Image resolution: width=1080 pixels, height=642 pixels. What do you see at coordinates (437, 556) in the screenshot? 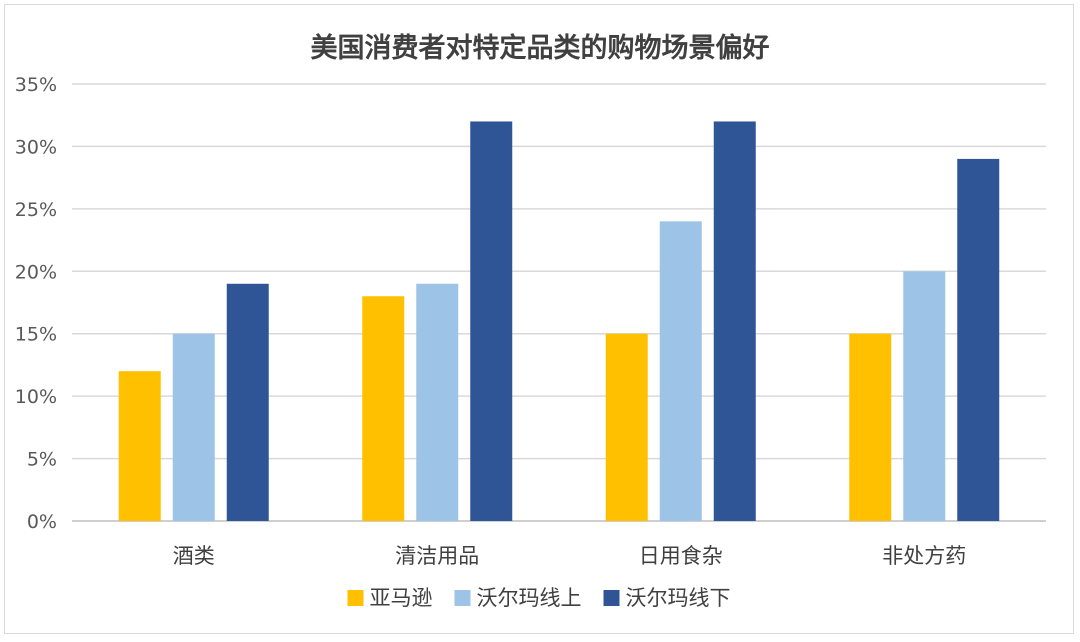
I see `x-category-label: 清洁用品` at bounding box center [437, 556].